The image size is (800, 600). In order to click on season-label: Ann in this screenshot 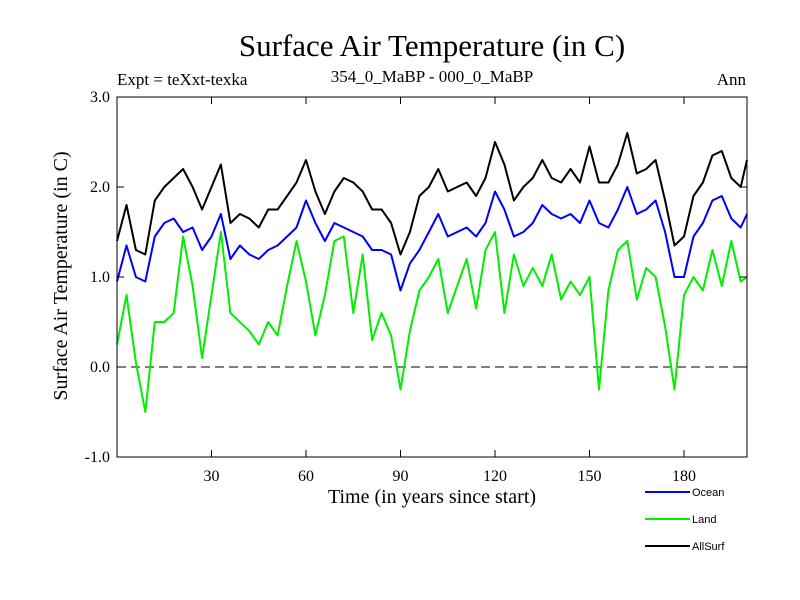, I will do `click(732, 79)`.